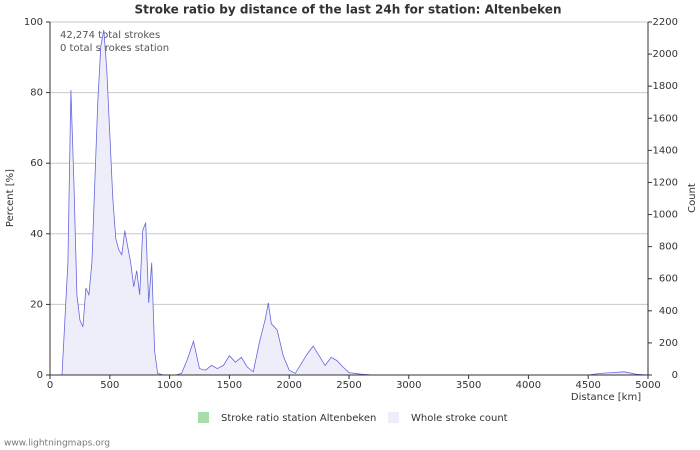 This screenshot has width=700, height=450. What do you see at coordinates (36, 304) in the screenshot?
I see `y-tick-label: 20` at bounding box center [36, 304].